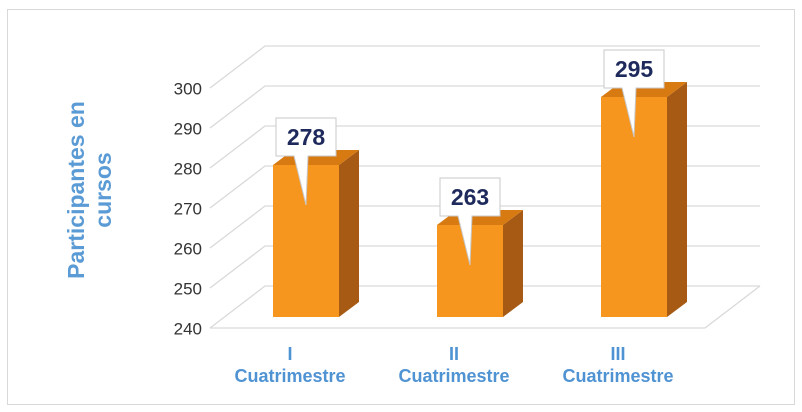  I want to click on y-tick-label: 270, so click(188, 208).